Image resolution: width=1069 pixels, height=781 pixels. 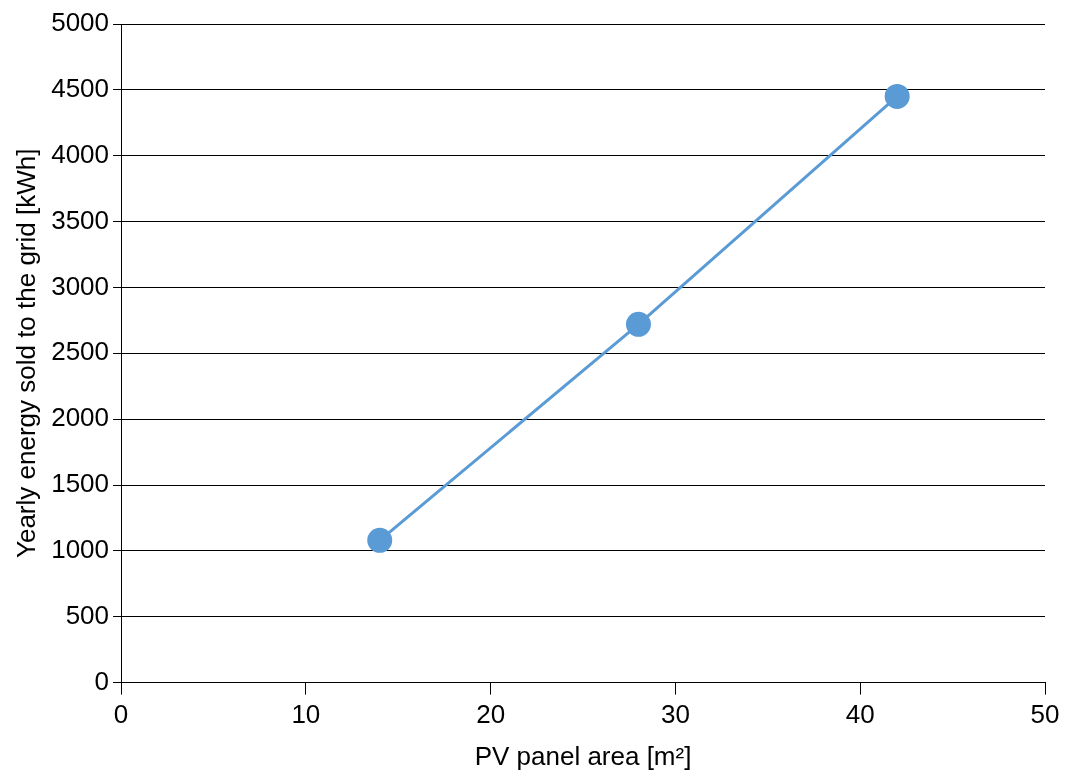 I want to click on y-tick-label: 2500, so click(x=80, y=351).